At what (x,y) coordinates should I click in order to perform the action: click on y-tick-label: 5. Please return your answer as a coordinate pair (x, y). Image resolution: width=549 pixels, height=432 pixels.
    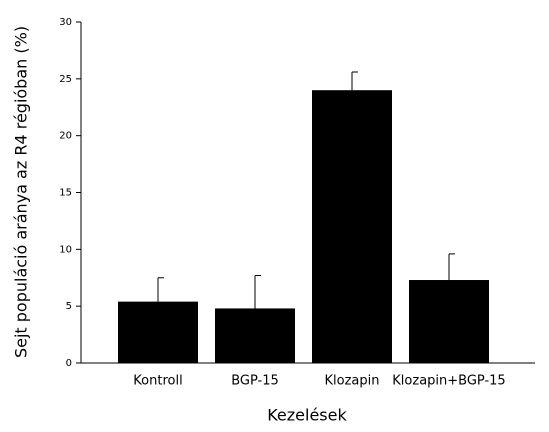
    Looking at the image, I should click on (69, 306).